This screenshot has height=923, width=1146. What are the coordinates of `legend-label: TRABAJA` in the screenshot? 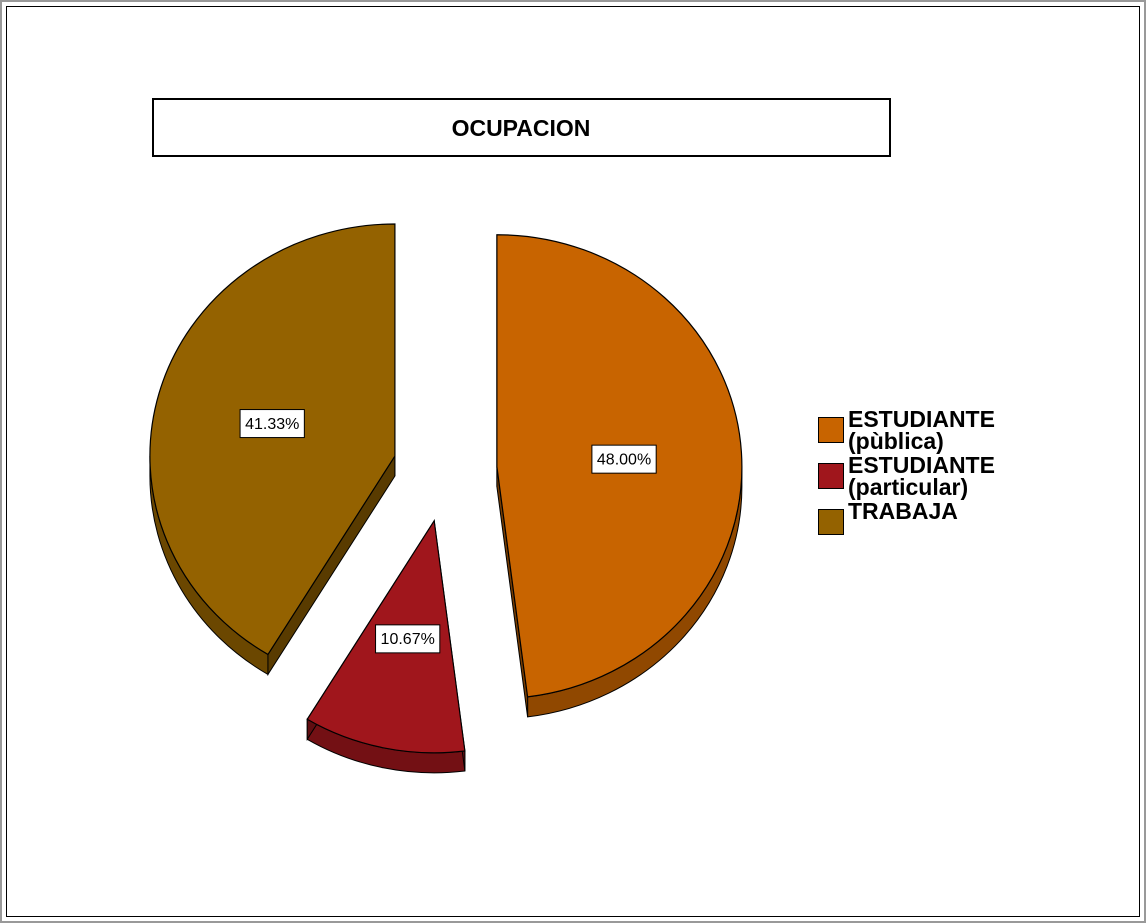 It's located at (903, 511).